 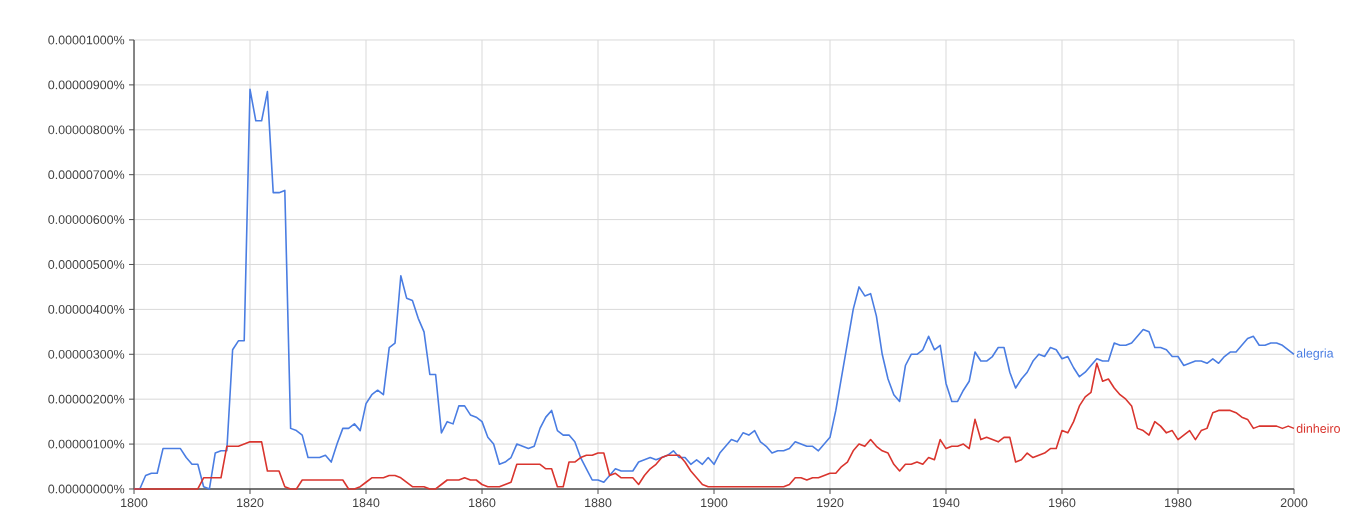 I want to click on x-tick-label: 2000, so click(x=1294, y=503).